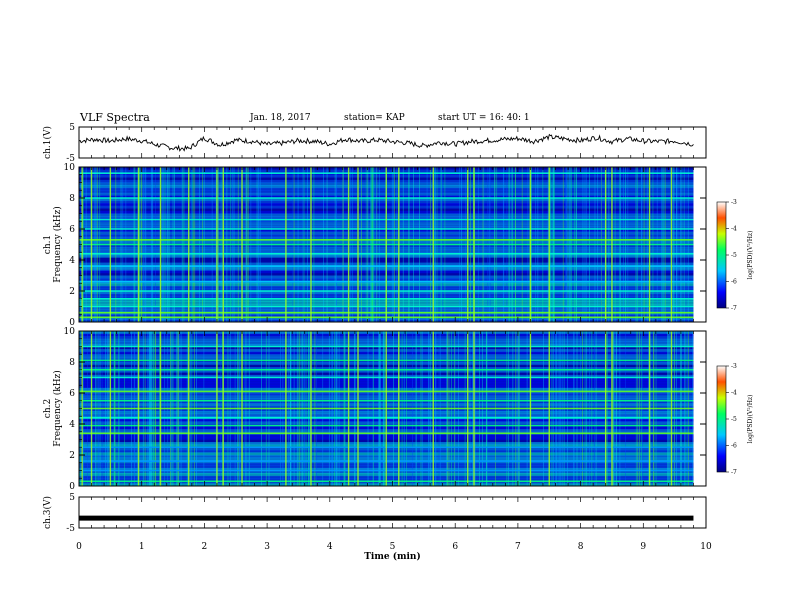  I want to click on x-tick-label: 10, so click(706, 547).